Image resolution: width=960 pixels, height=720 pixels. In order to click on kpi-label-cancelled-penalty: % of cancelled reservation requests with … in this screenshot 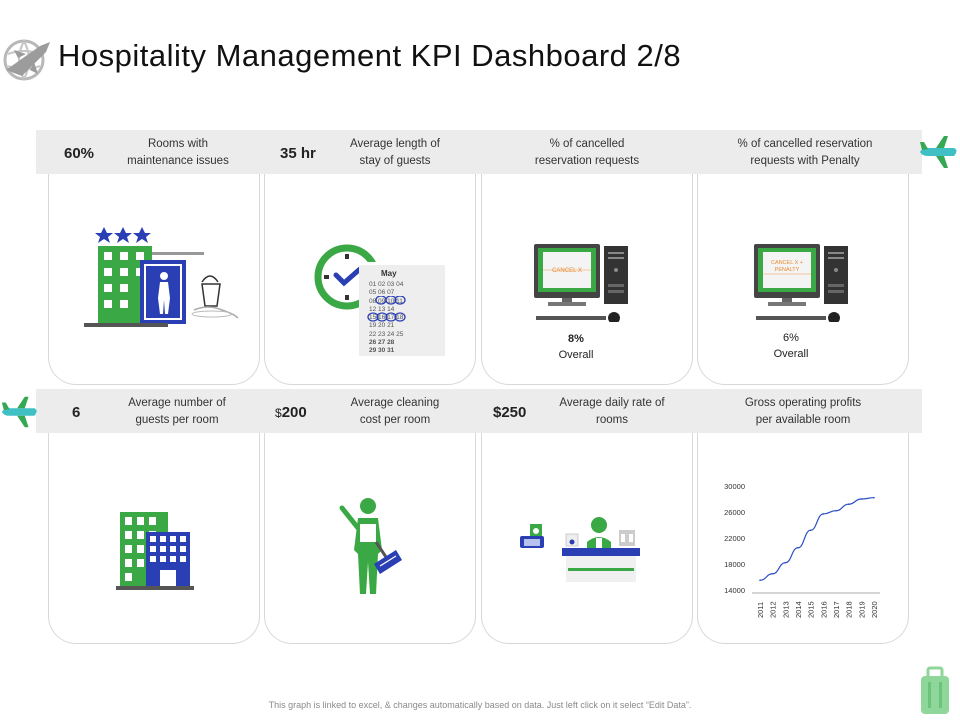, I will do `click(805, 152)`.